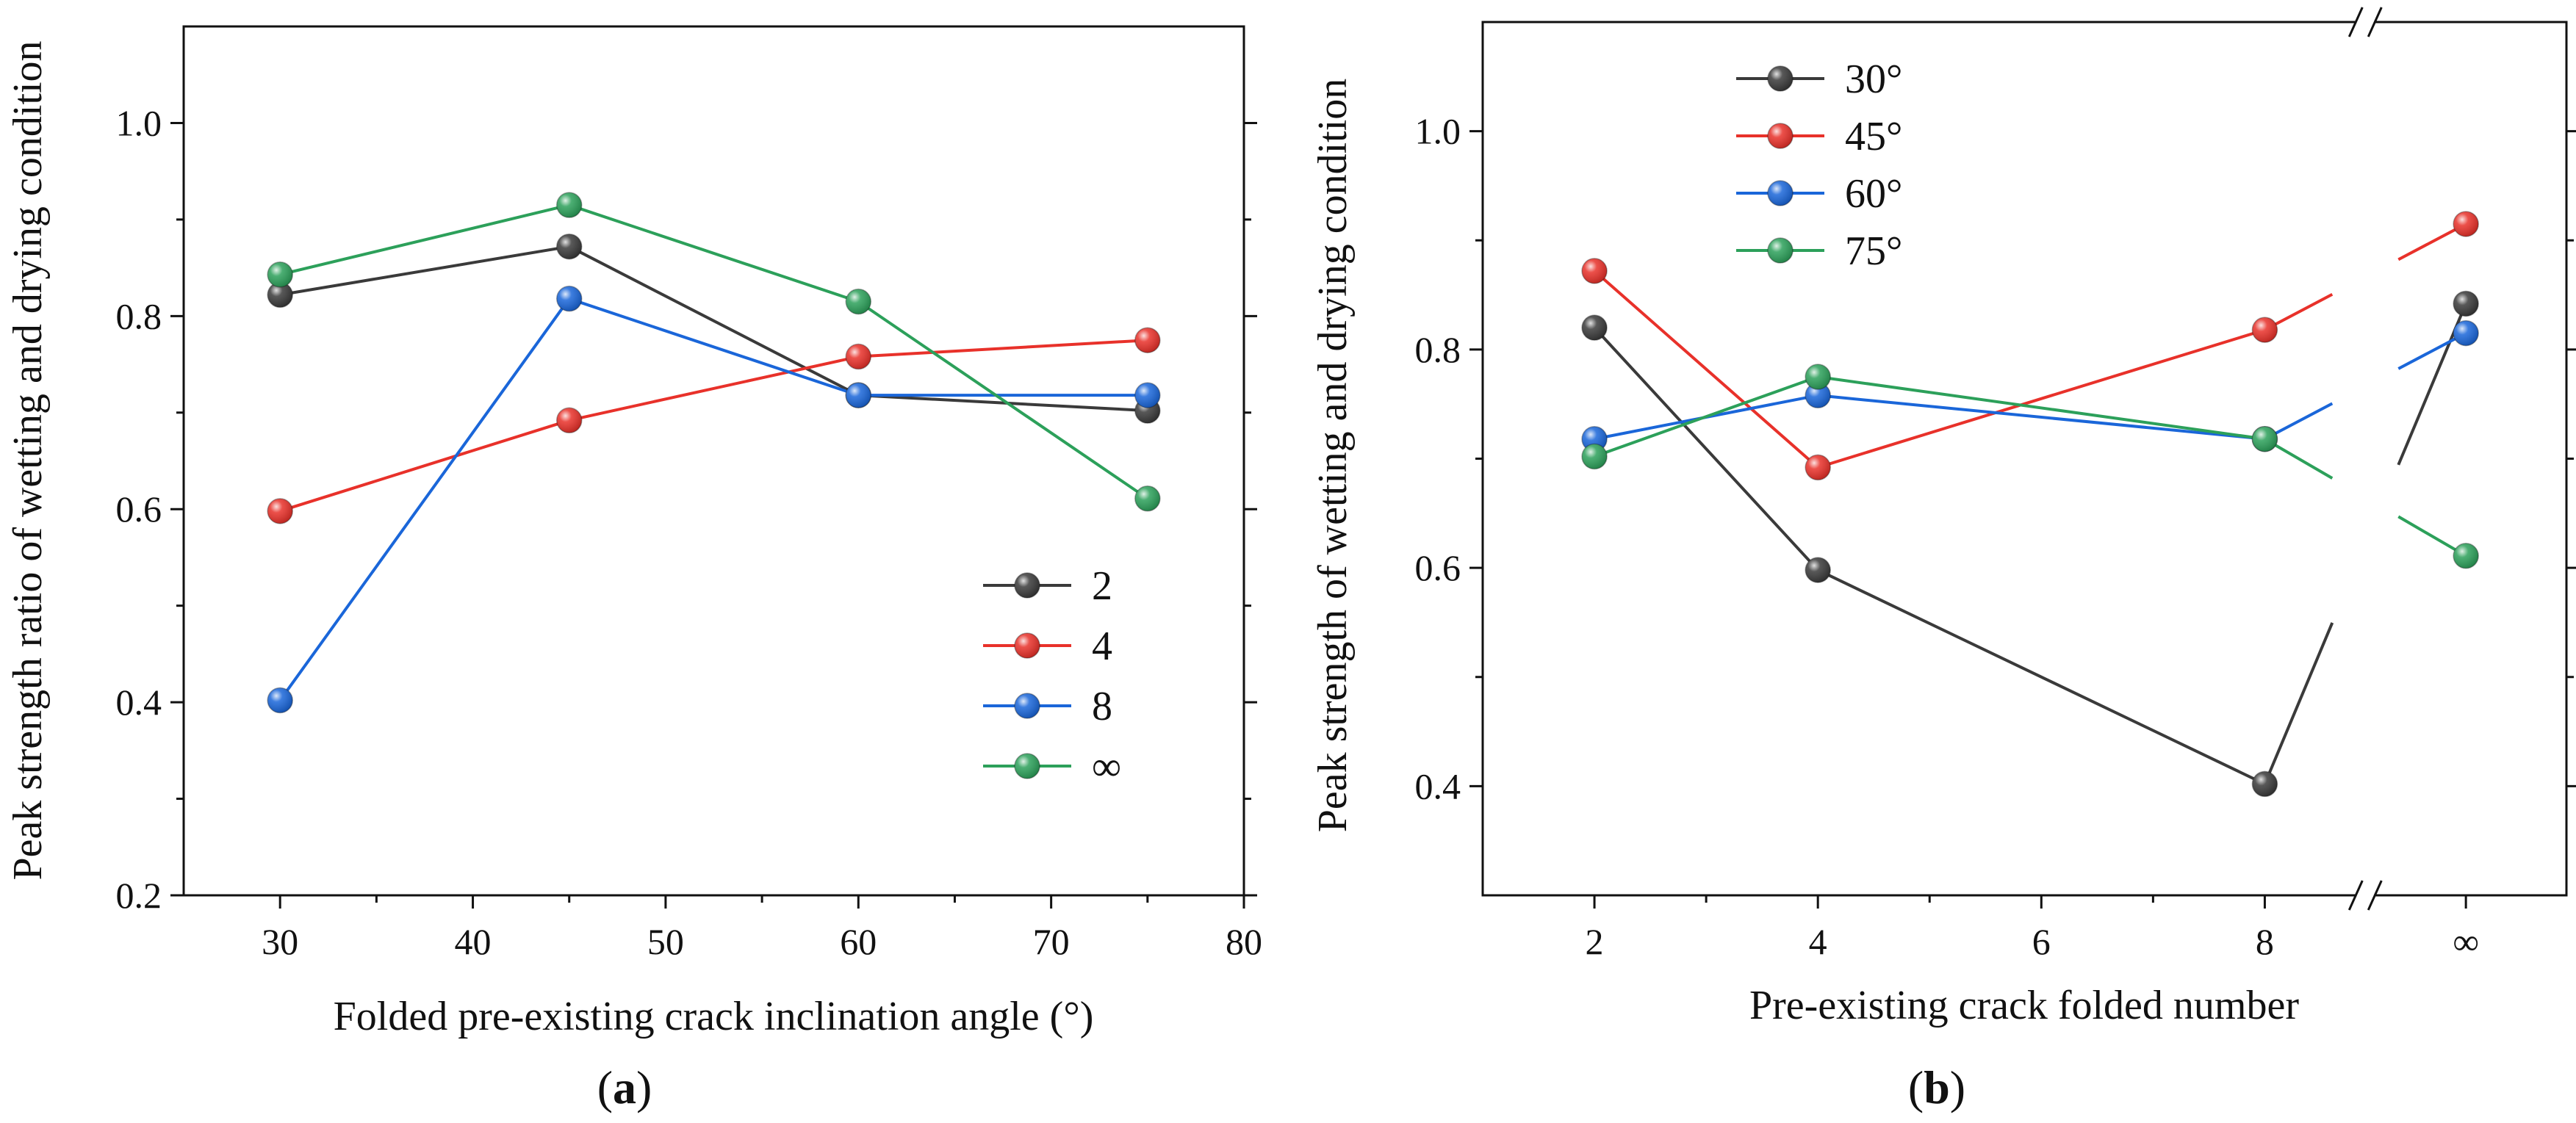 This screenshot has width=2576, height=1123. What do you see at coordinates (139, 509) in the screenshot?
I see `y-tick-label-a-2: 0.6` at bounding box center [139, 509].